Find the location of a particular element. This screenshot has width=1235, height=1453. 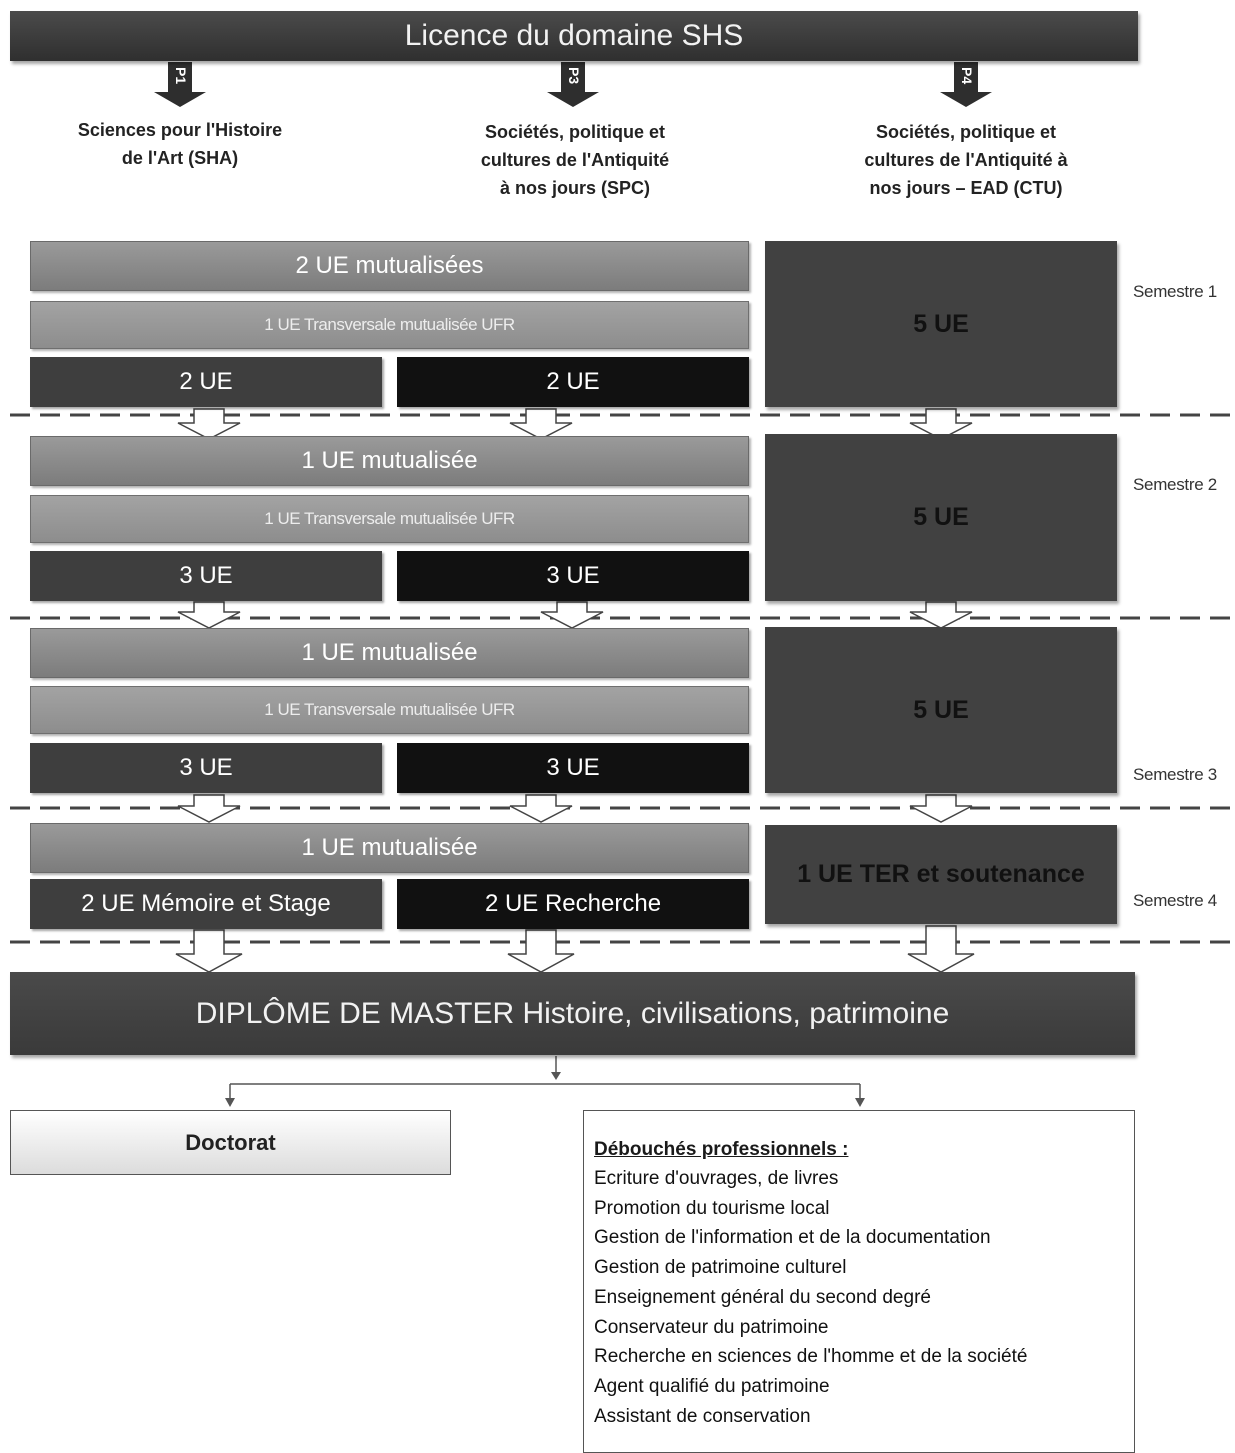

s2-ctu-label: 5 UE is located at coordinates (941, 517).